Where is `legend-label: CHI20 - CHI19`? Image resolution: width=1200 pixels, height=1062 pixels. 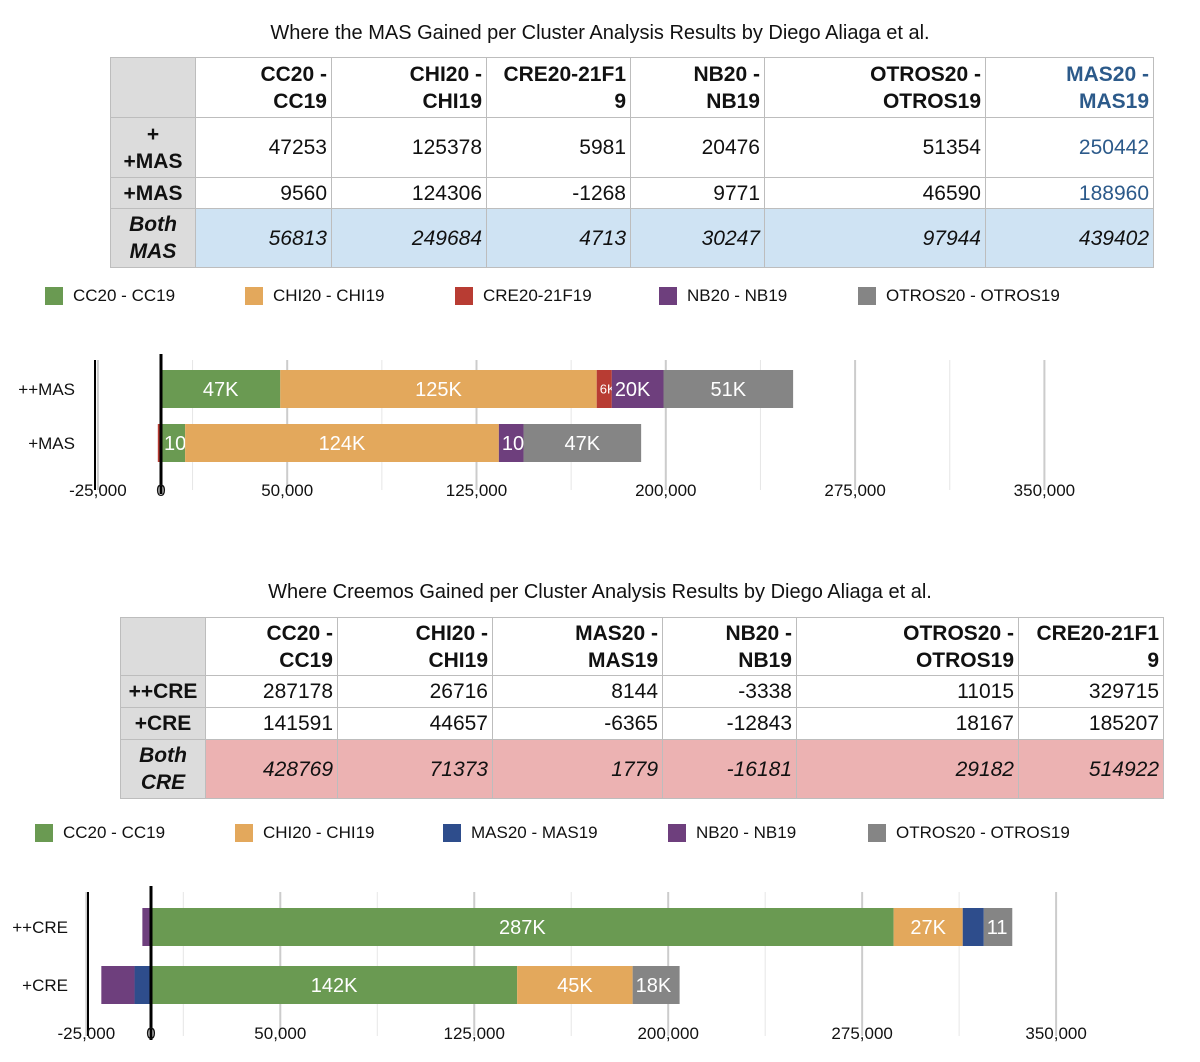
legend-label: CHI20 - CHI19 is located at coordinates (319, 832).